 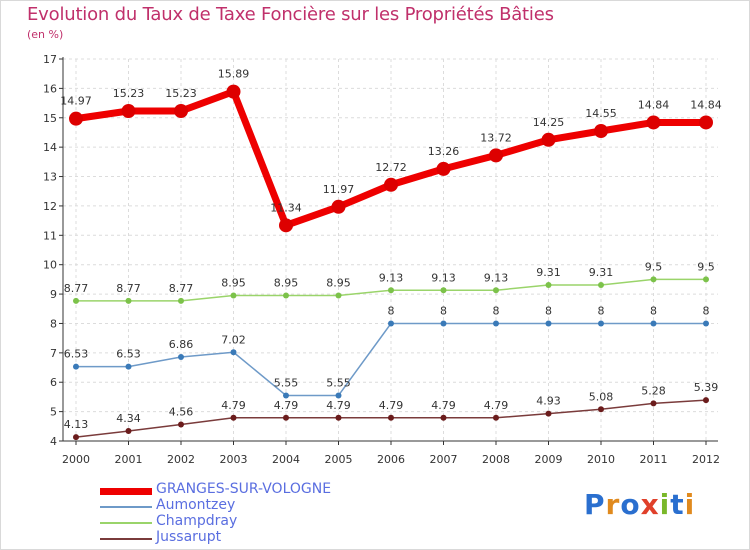 What do you see at coordinates (706, 459) in the screenshot?
I see `x-tick-label: 2012` at bounding box center [706, 459].